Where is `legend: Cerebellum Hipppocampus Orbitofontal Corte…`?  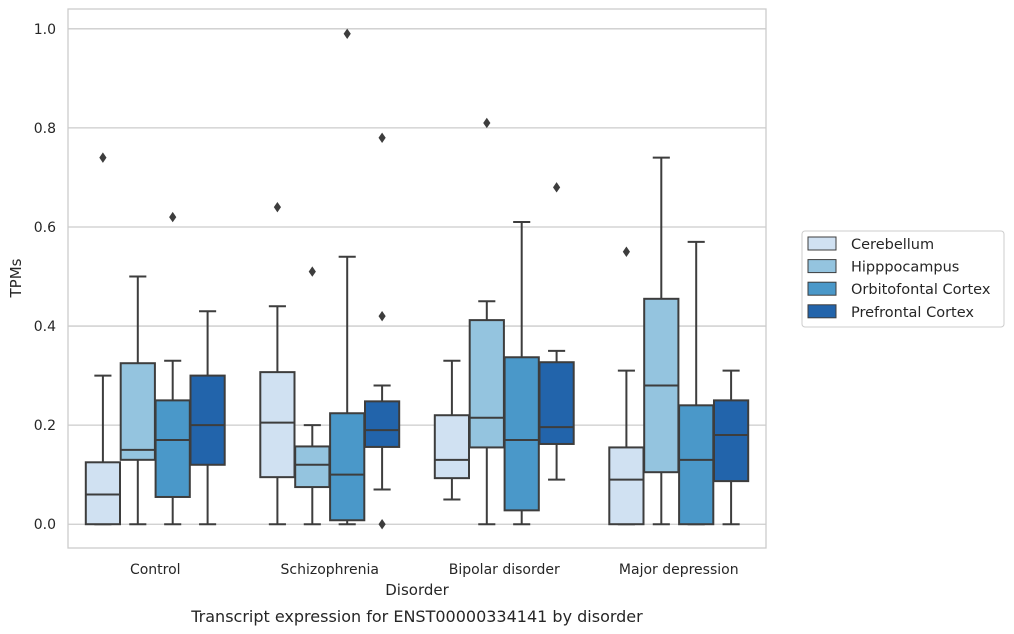
legend: Cerebellum Hipppocampus Orbitofontal Corte… is located at coordinates (903, 279).